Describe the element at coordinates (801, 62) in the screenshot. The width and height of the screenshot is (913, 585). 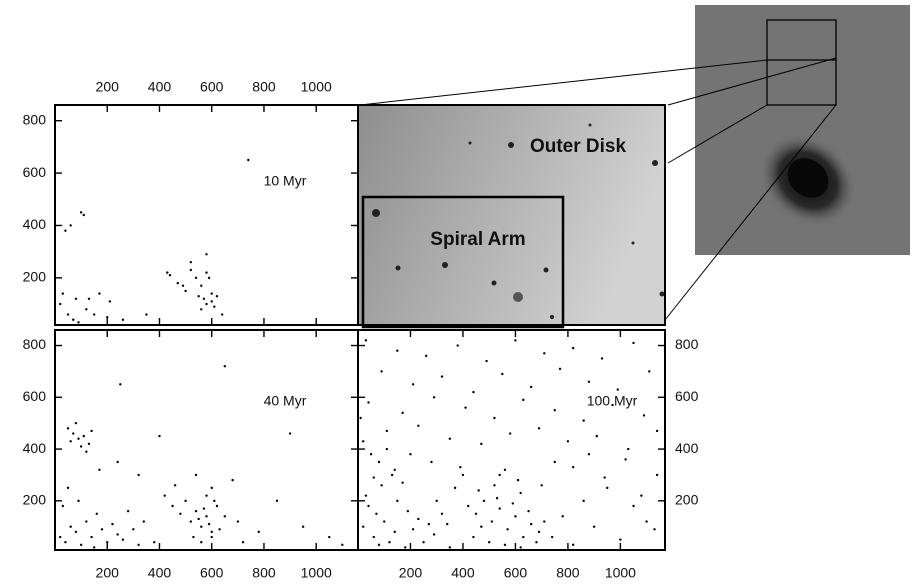
I see `zoom-box` at that location.